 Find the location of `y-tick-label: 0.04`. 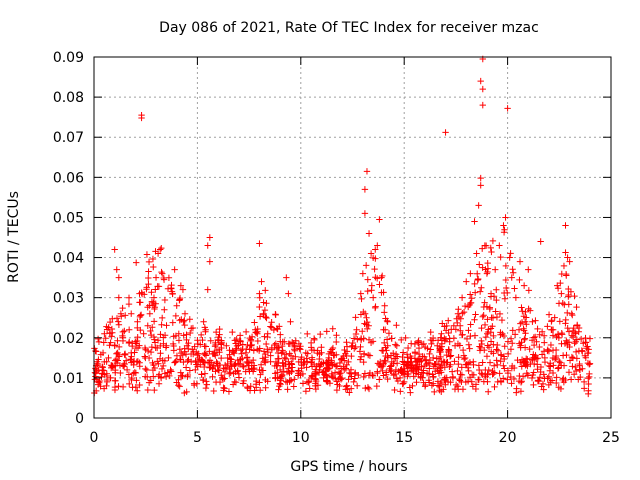

y-tick-label: 0.04 is located at coordinates (68, 259).